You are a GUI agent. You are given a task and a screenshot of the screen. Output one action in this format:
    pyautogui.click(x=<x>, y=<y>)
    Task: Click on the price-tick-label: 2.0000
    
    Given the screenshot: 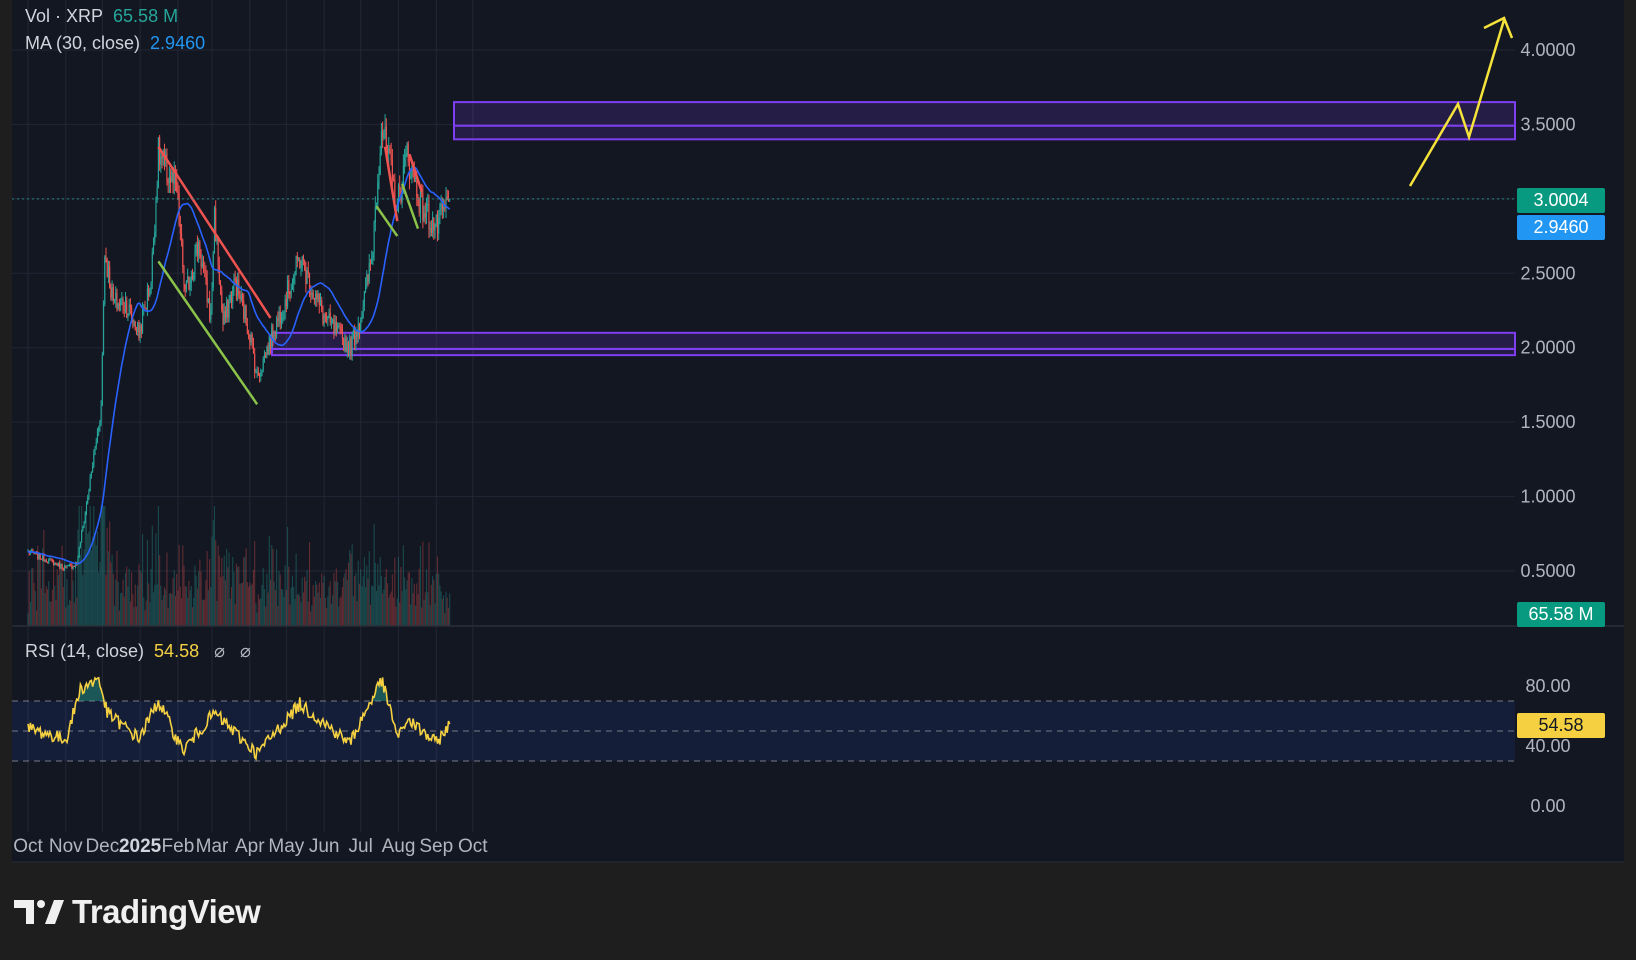 What is the action you would take?
    pyautogui.click(x=1547, y=348)
    